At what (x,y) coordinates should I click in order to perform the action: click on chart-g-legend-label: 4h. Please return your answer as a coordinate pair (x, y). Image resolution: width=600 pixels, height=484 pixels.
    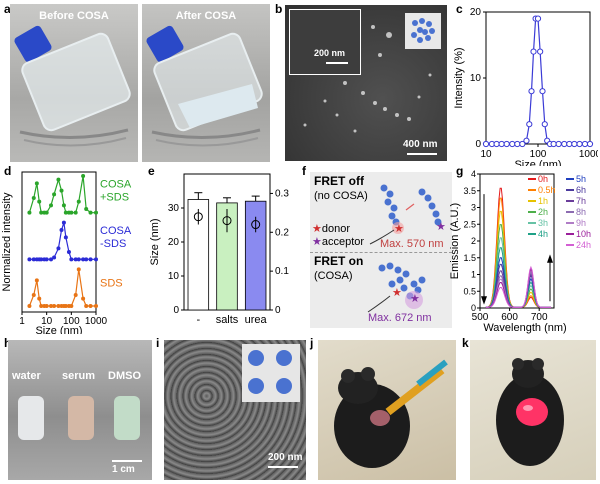
    Looking at the image, I should click on (543, 234).